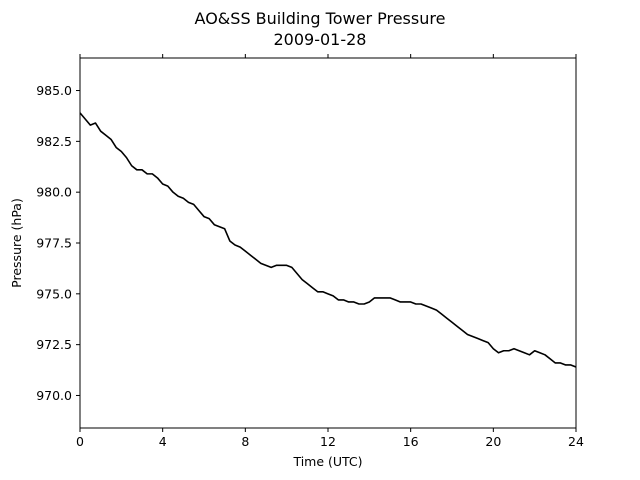 The height and width of the screenshot is (480, 640). Describe the element at coordinates (54, 141) in the screenshot. I see `y-tick-label: 982.5` at that location.